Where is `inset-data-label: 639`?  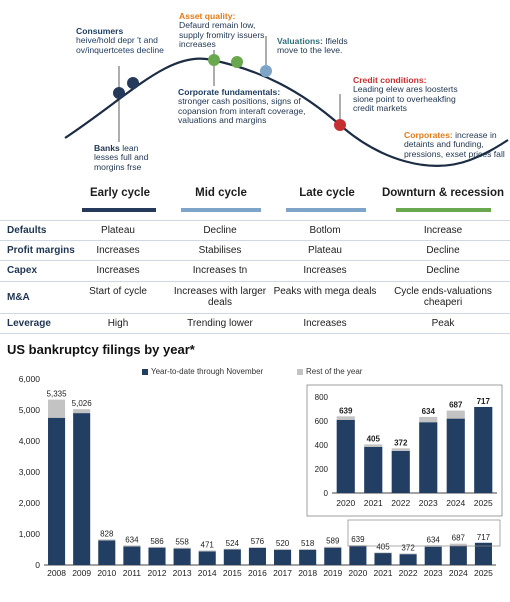
inset-data-label: 639 is located at coordinates (346, 410).